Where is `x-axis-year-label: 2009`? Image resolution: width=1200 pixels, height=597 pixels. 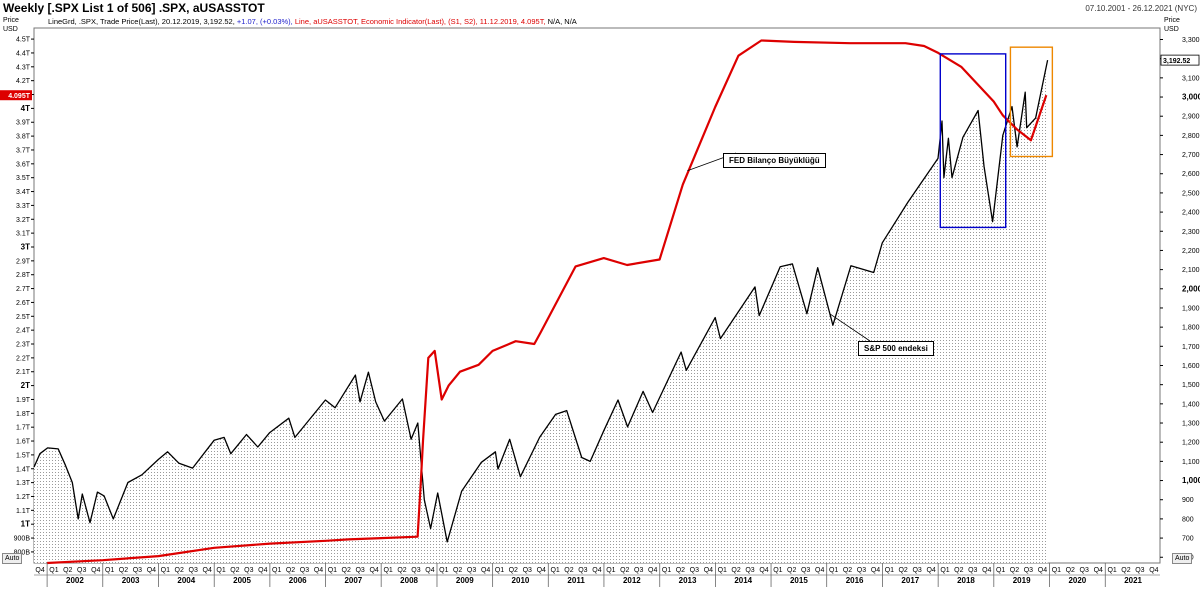
x-axis-year-label: 2009 is located at coordinates (465, 580).